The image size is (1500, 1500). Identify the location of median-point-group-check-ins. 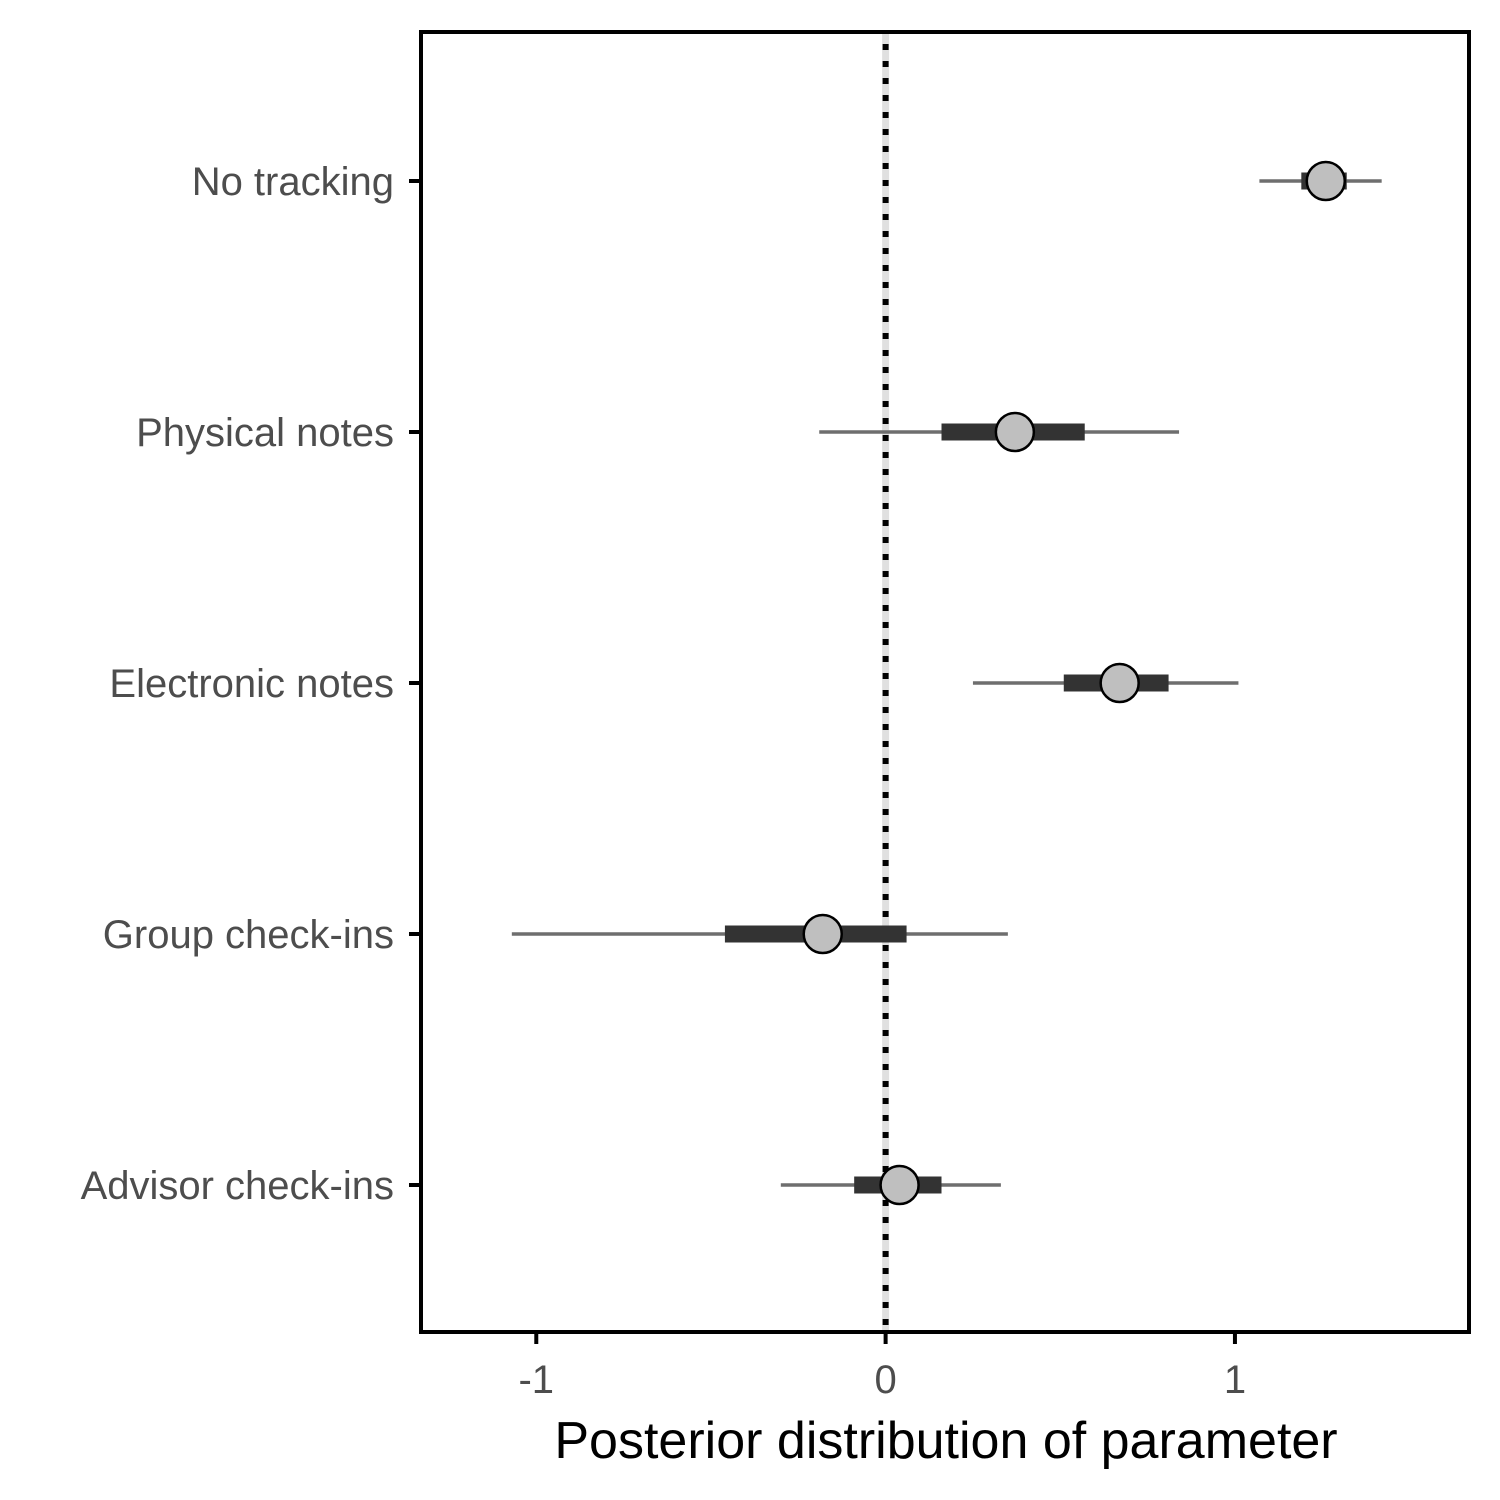
(822, 934).